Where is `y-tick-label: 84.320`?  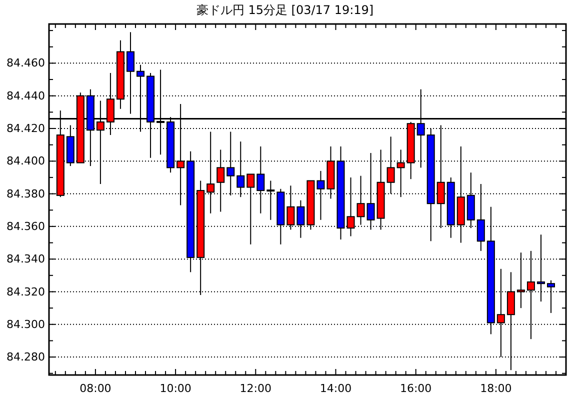
y-tick-label: 84.320 is located at coordinates (25, 291).